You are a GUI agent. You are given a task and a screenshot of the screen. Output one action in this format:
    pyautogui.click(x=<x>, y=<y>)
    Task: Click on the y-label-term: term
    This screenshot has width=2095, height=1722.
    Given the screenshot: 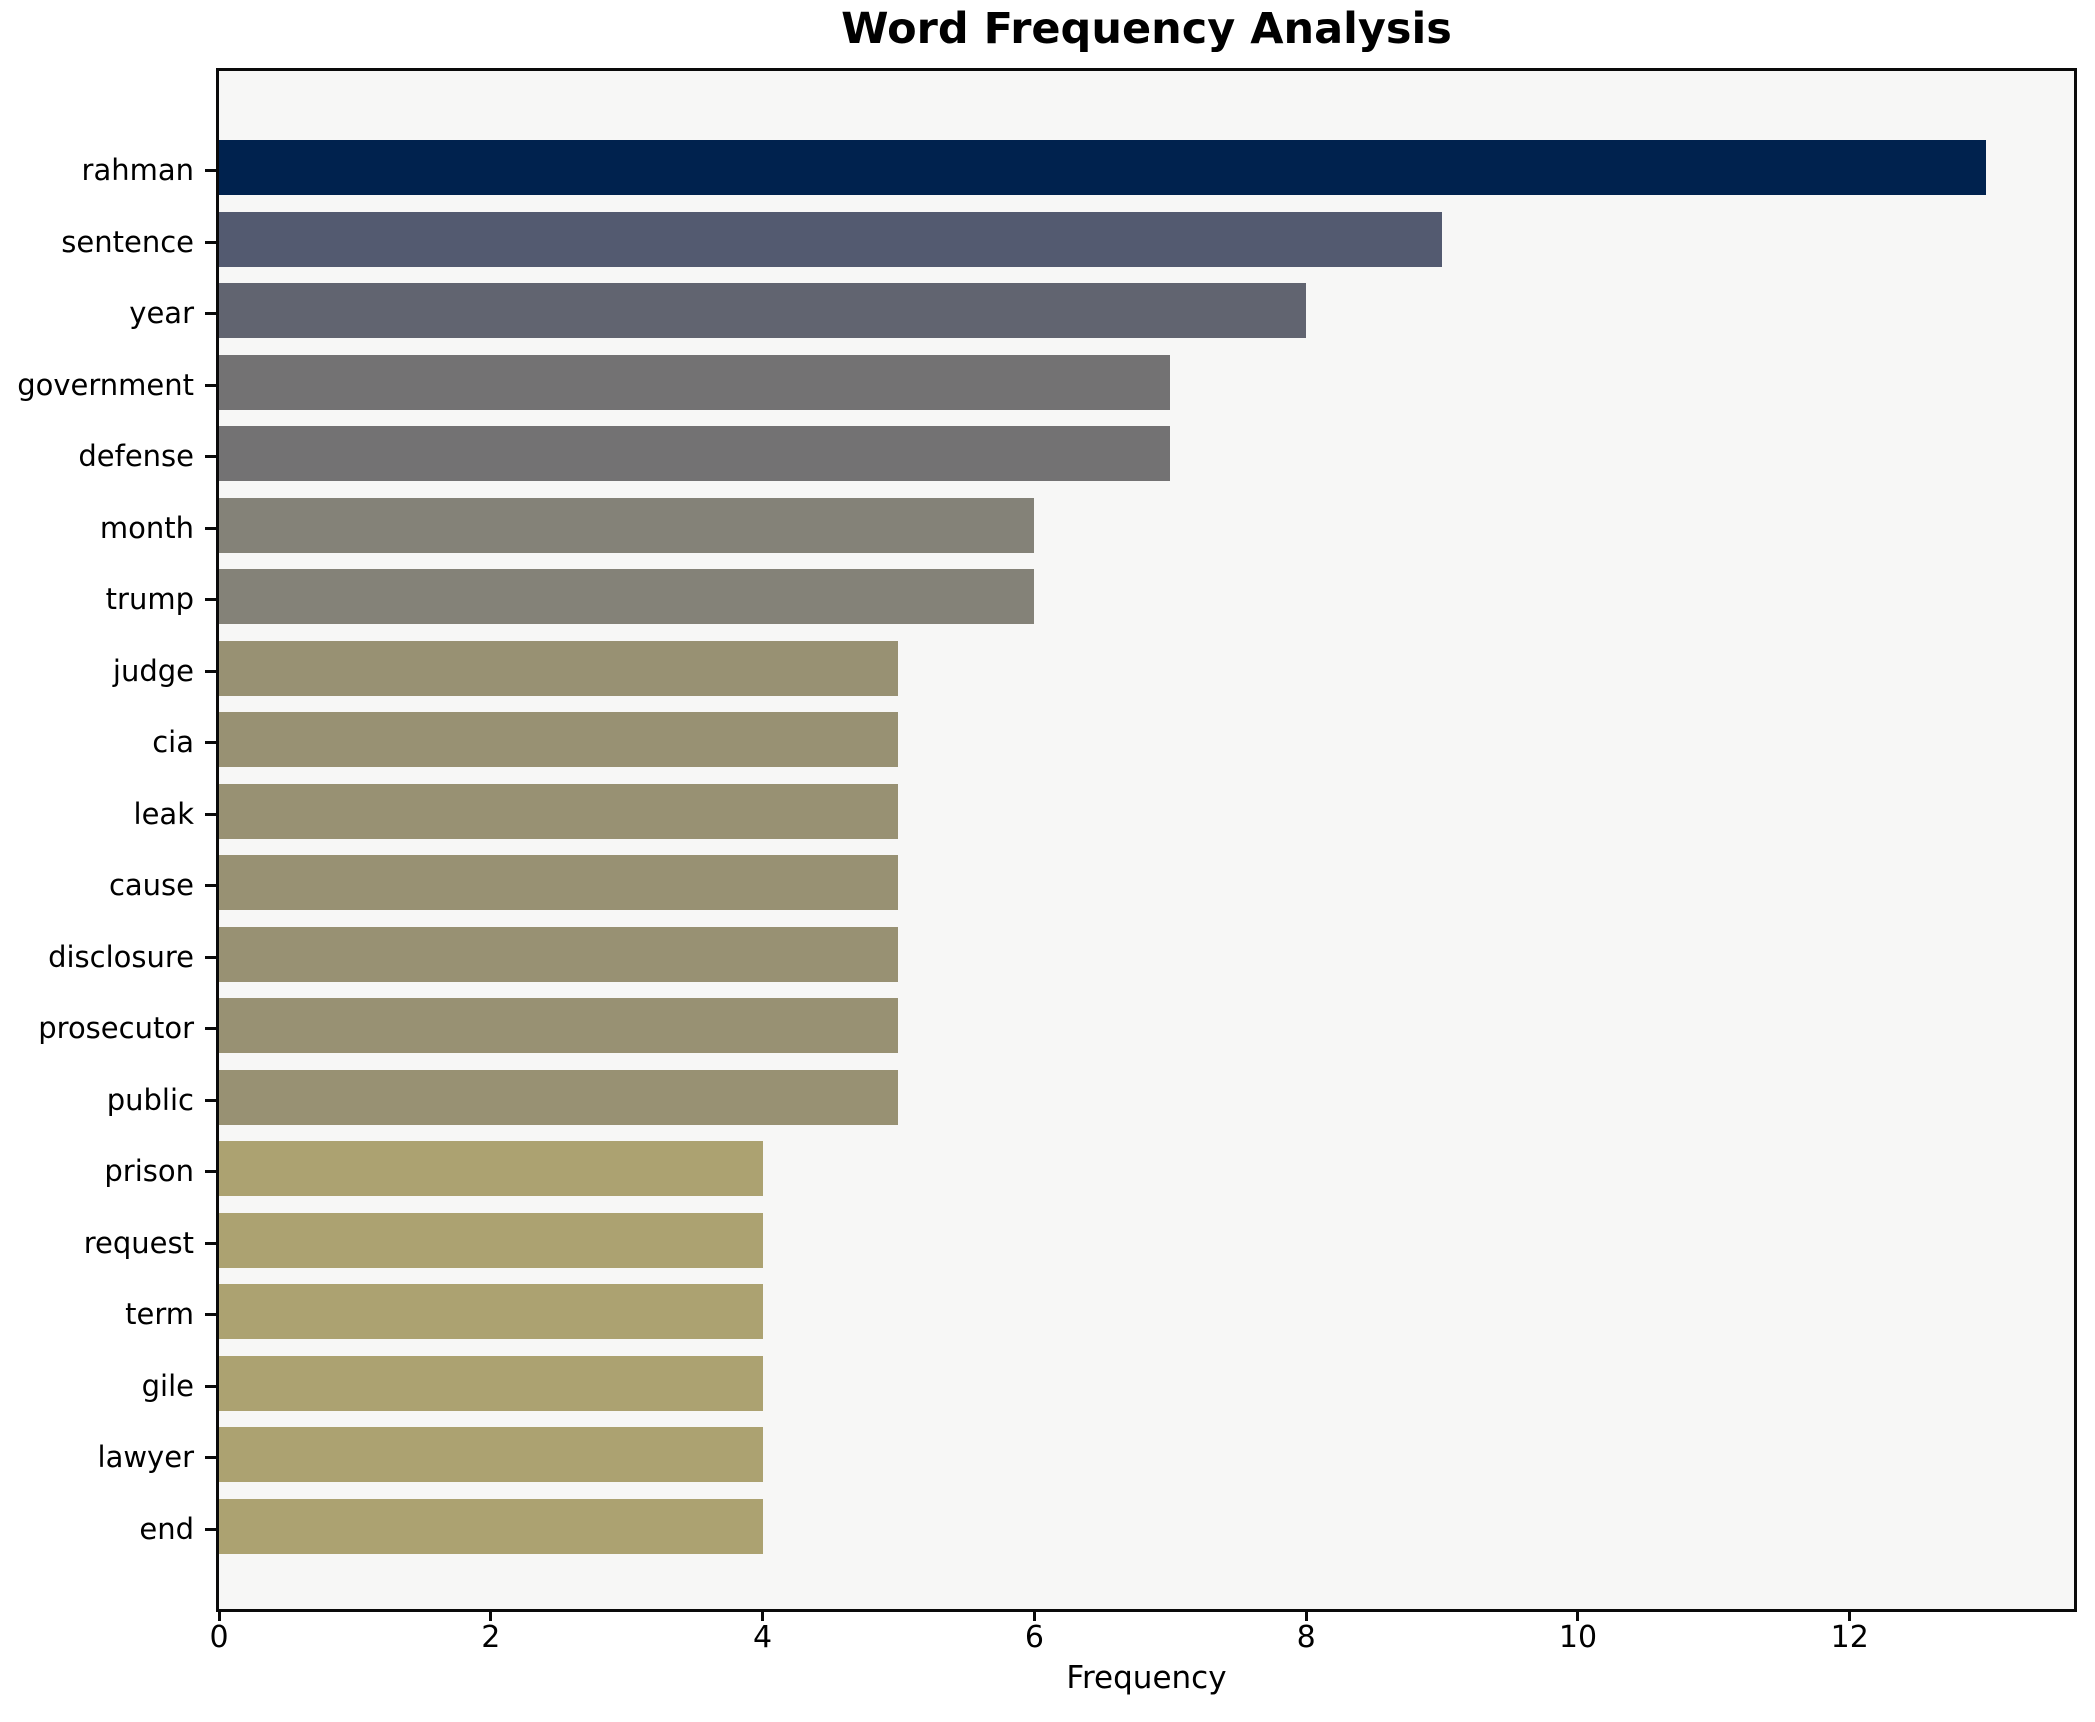 What is the action you would take?
    pyautogui.click(x=159, y=1314)
    